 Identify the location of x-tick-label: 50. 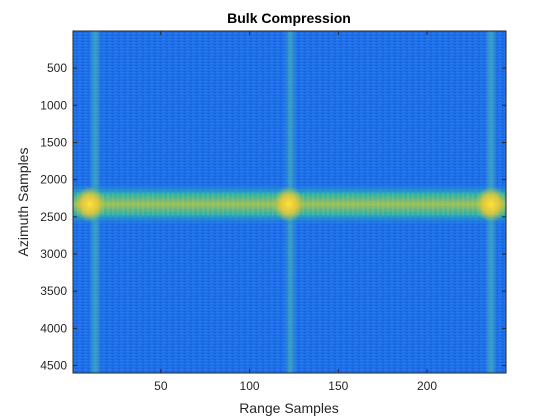
(161, 386).